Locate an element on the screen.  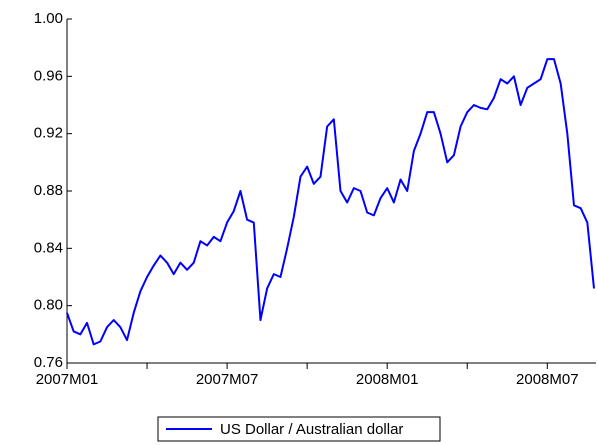
x-tick-label: 2008M07 is located at coordinates (547, 379).